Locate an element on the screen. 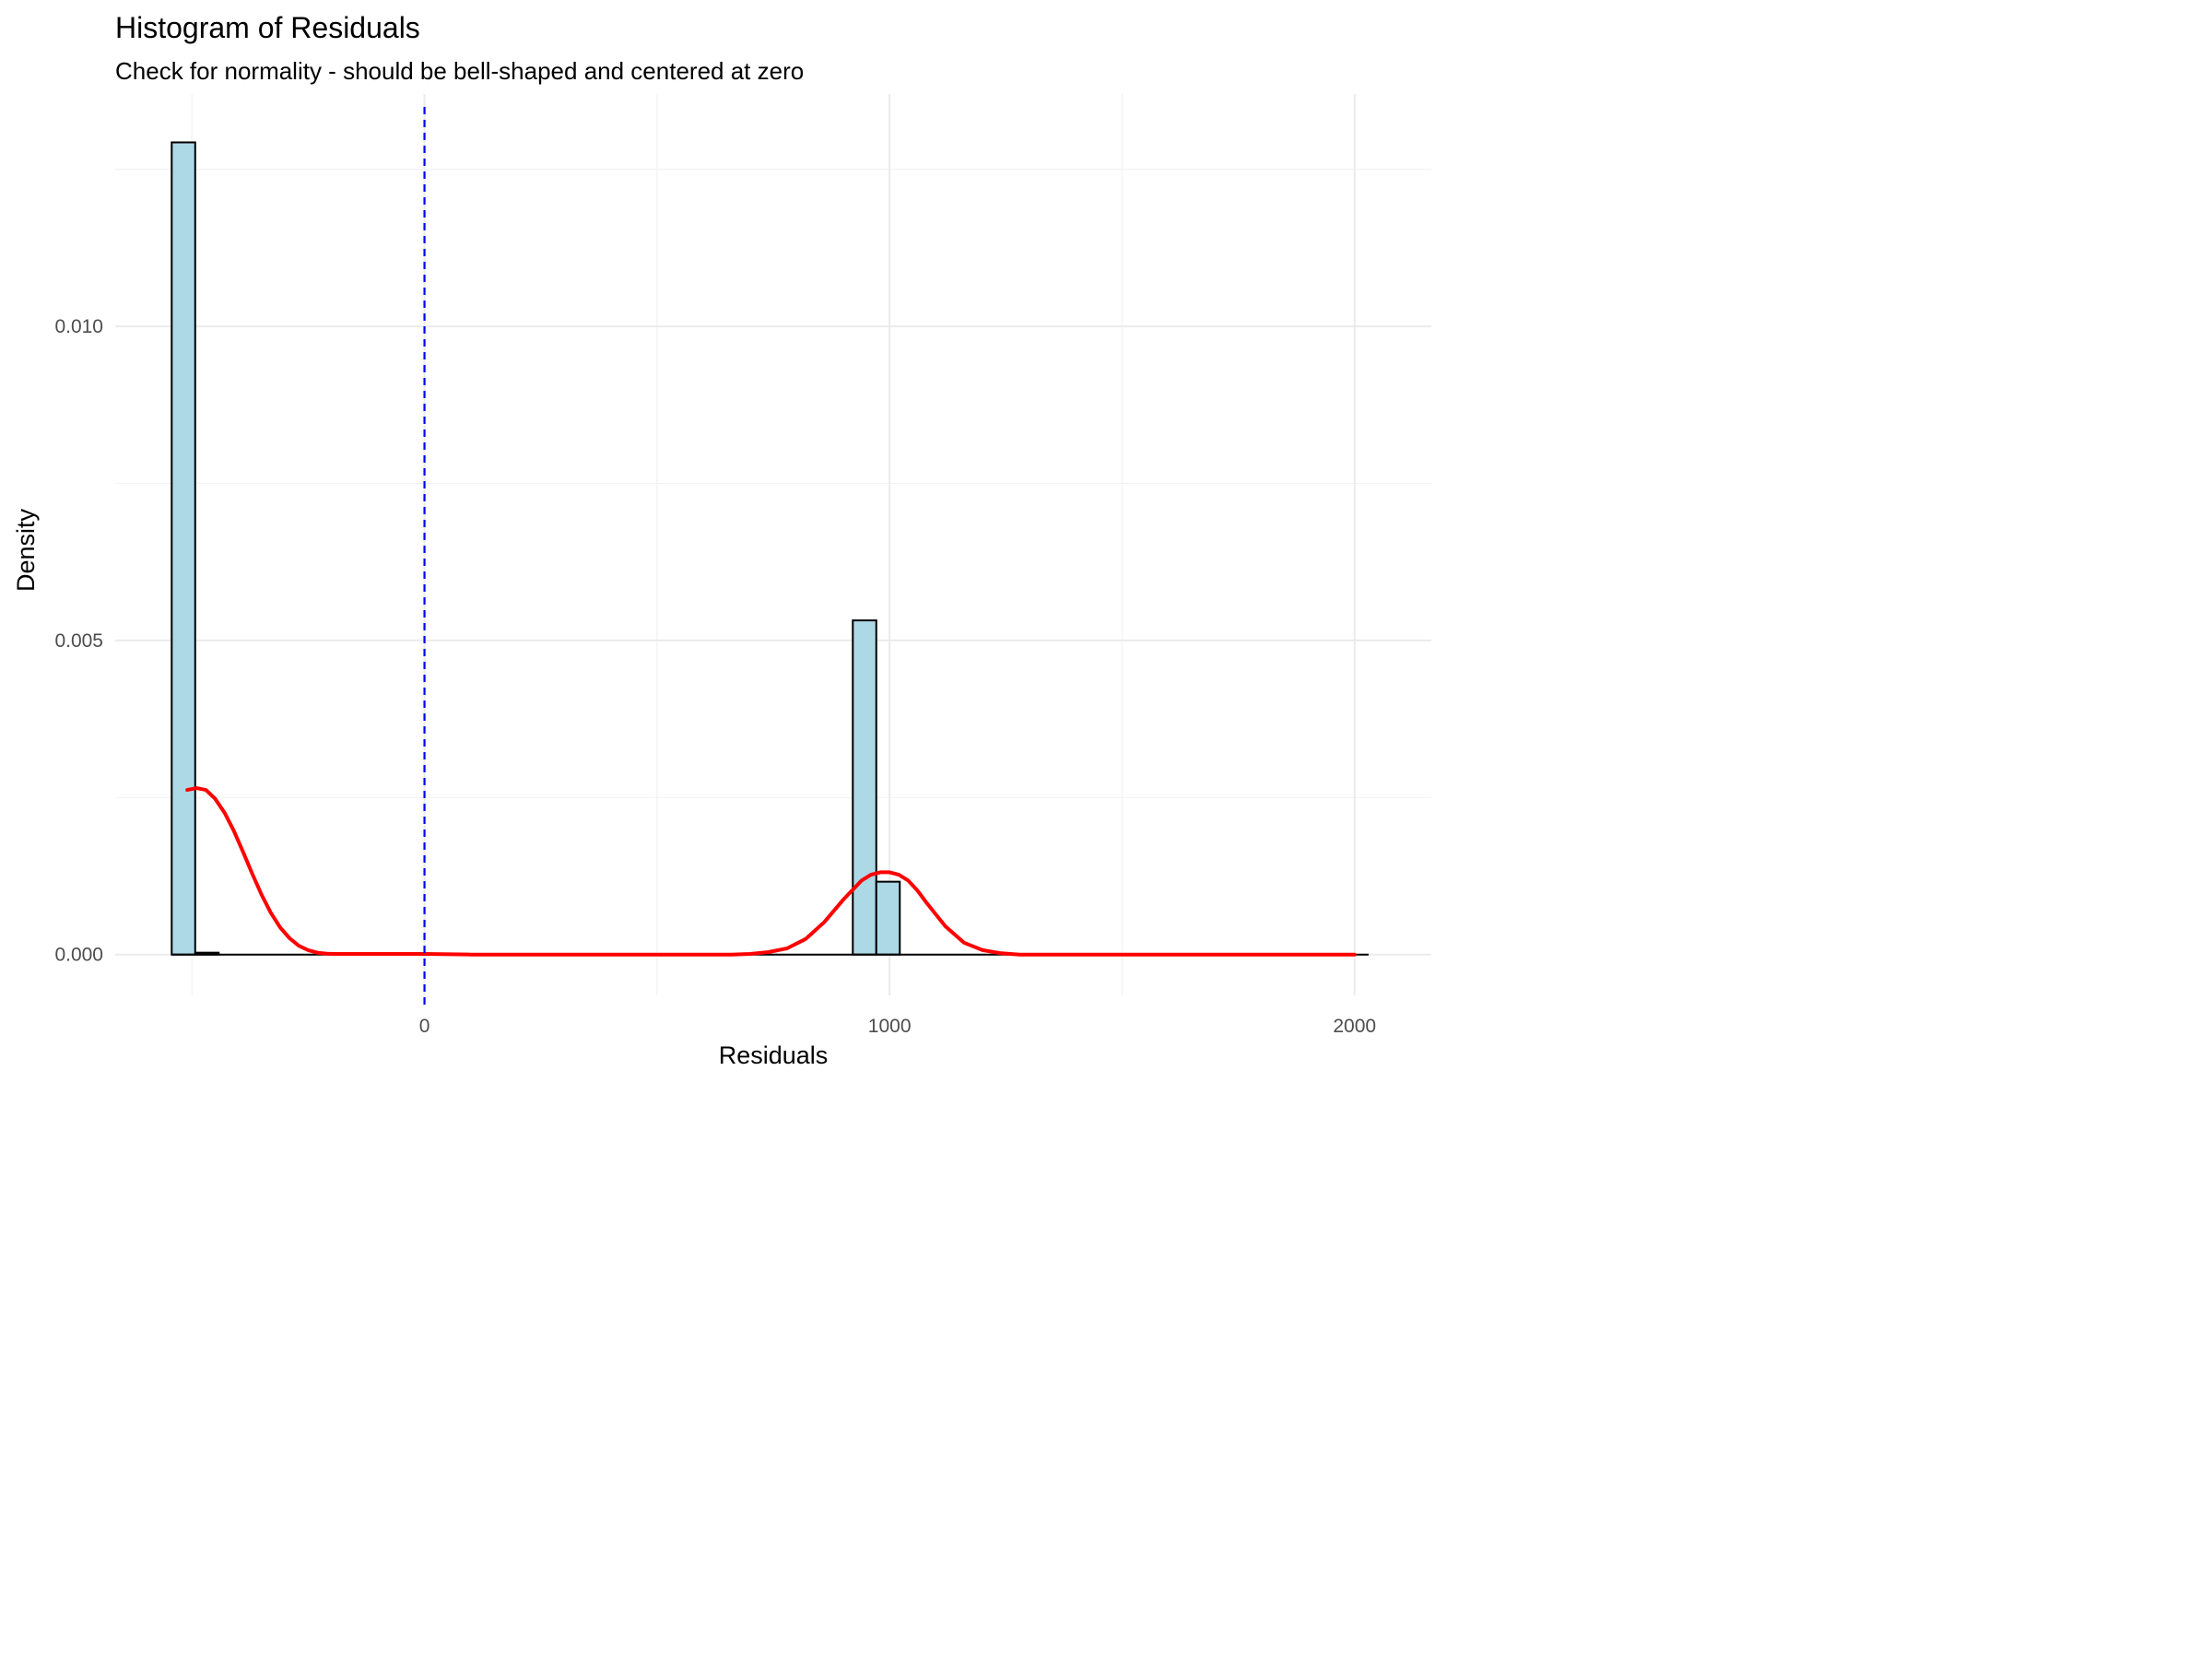  y-tick-label: 0.005 is located at coordinates (78, 641).